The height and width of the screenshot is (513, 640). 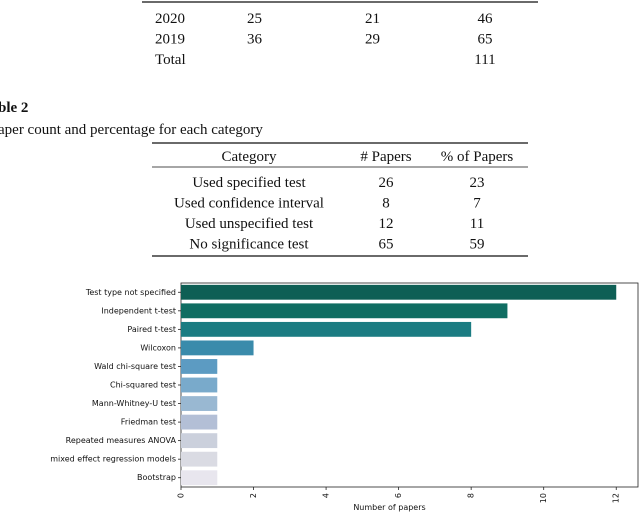 What do you see at coordinates (151, 329) in the screenshot?
I see `y-tick-label: Paired t-test` at bounding box center [151, 329].